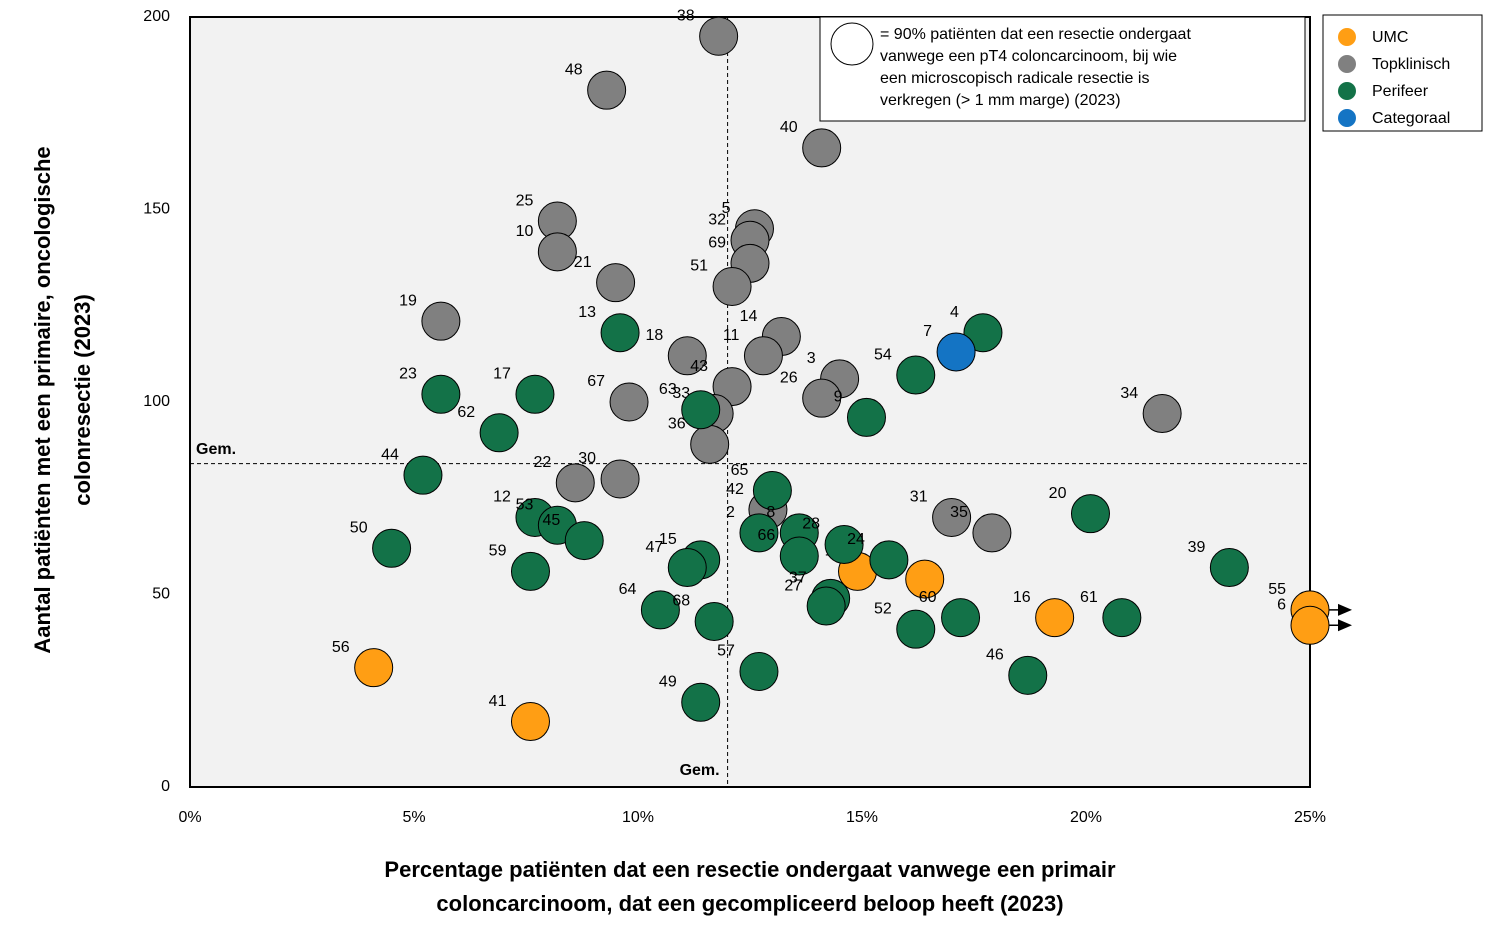 The width and height of the screenshot is (1491, 925). Describe the element at coordinates (770, 512) in the screenshot. I see `point-label: 8` at that location.